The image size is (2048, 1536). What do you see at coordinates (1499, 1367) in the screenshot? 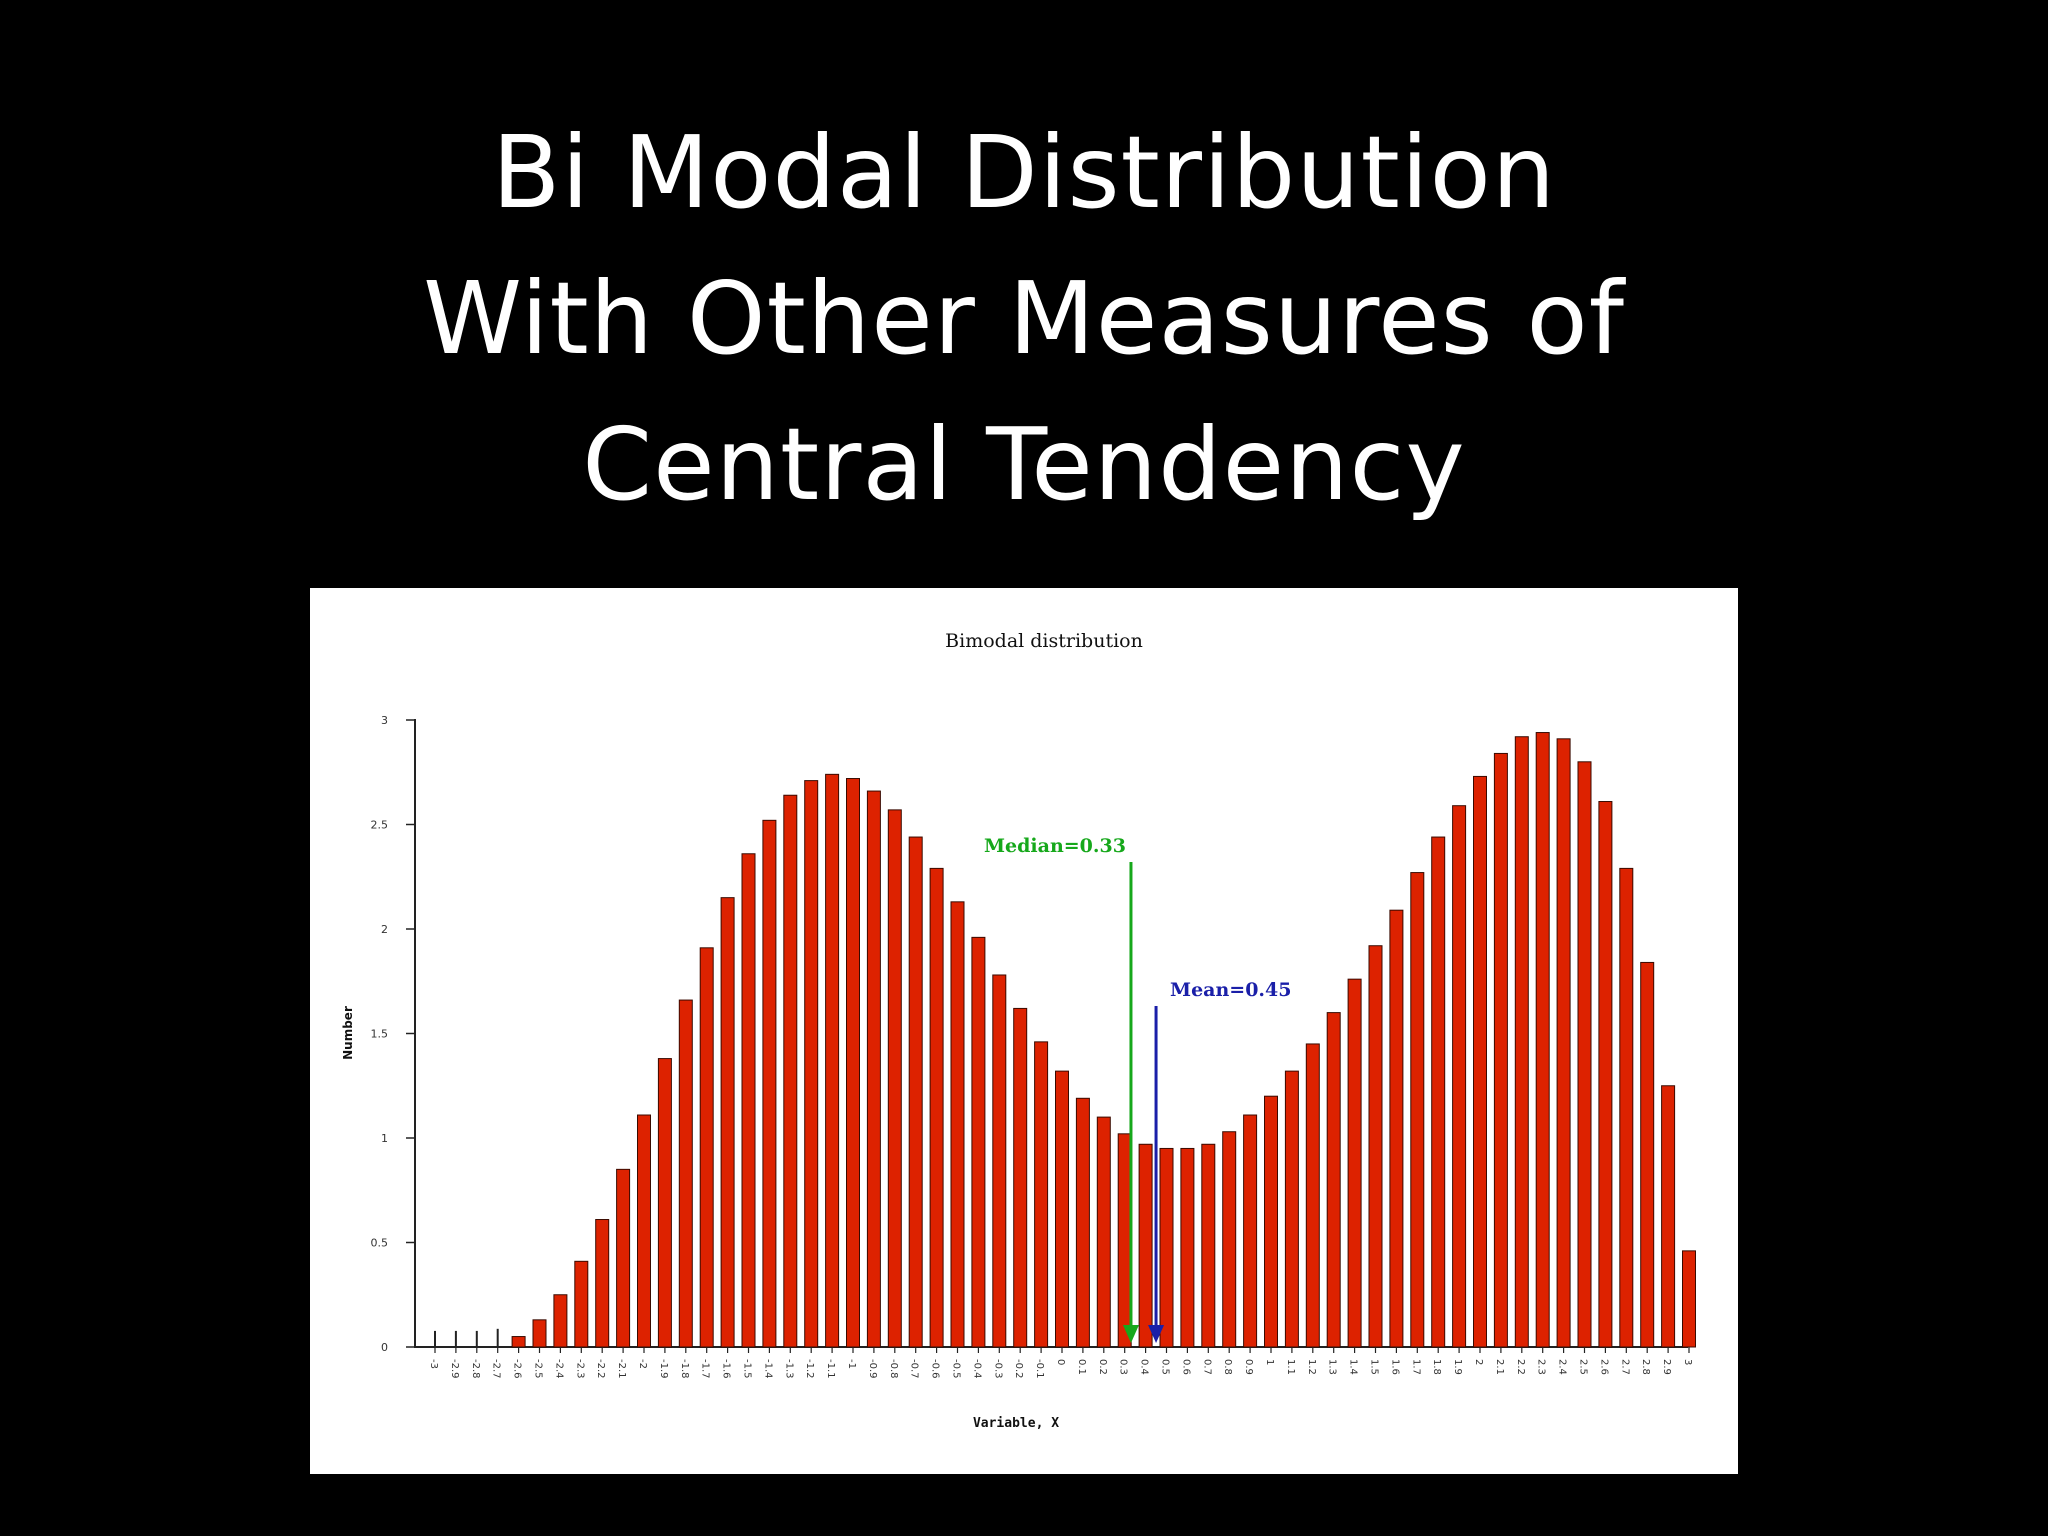
I see `x-tick-label: 2.1` at bounding box center [1499, 1367].